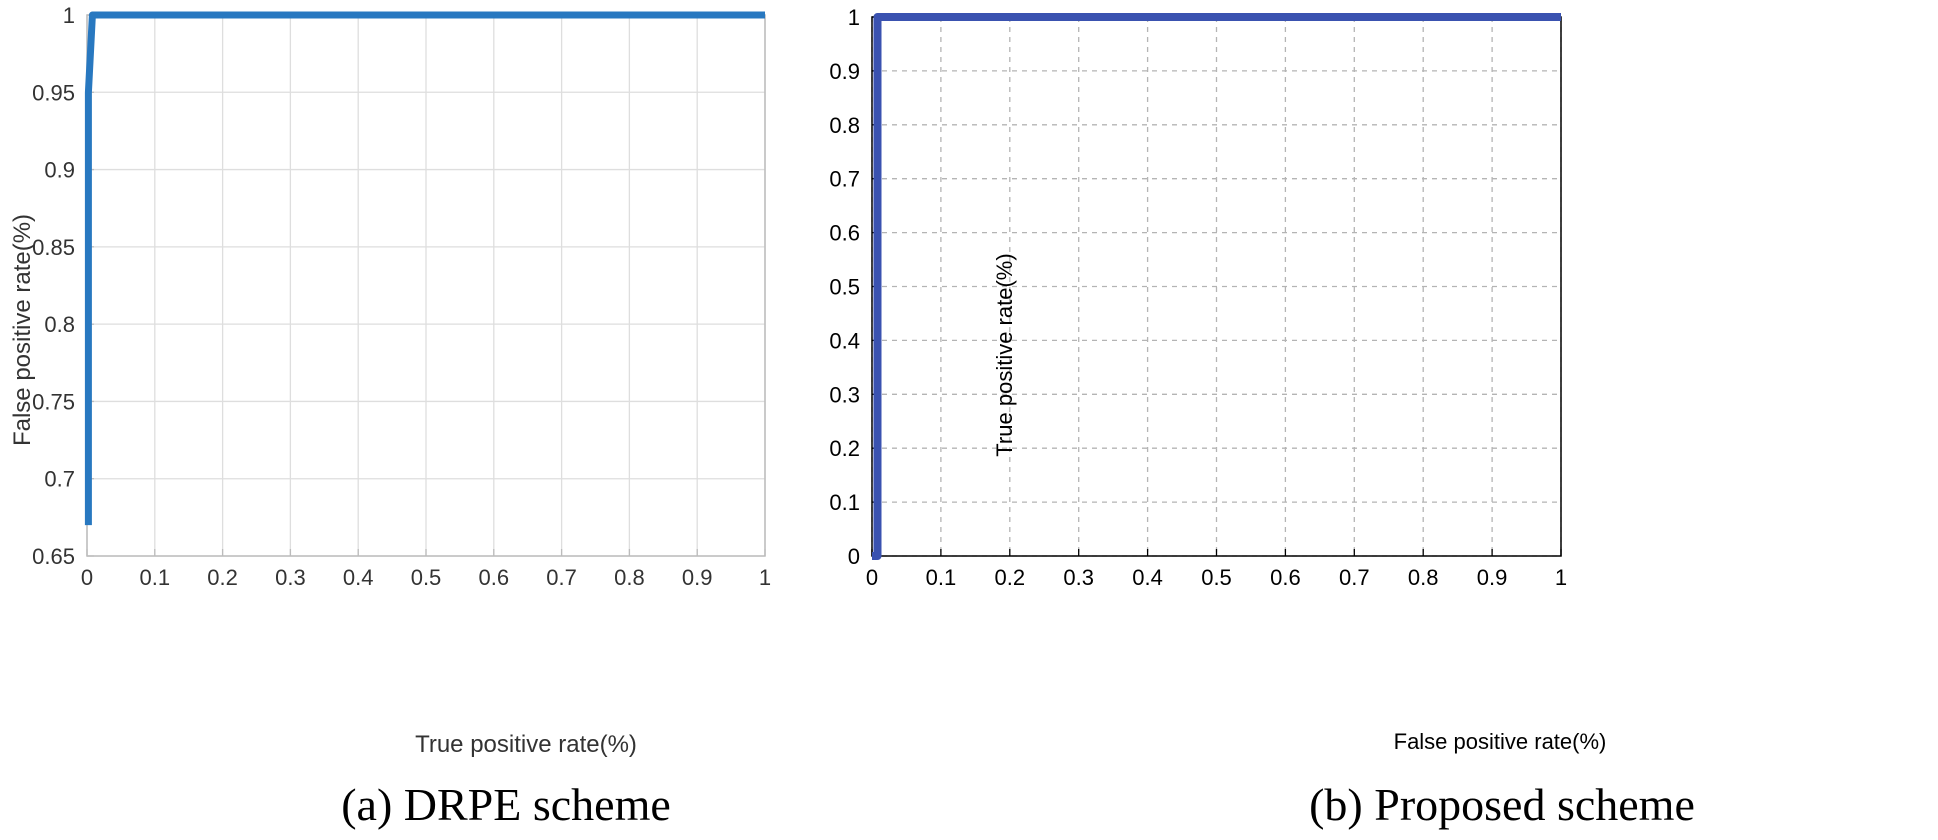  I want to click on chart-a-ytick-label: 0.75, so click(53, 401).